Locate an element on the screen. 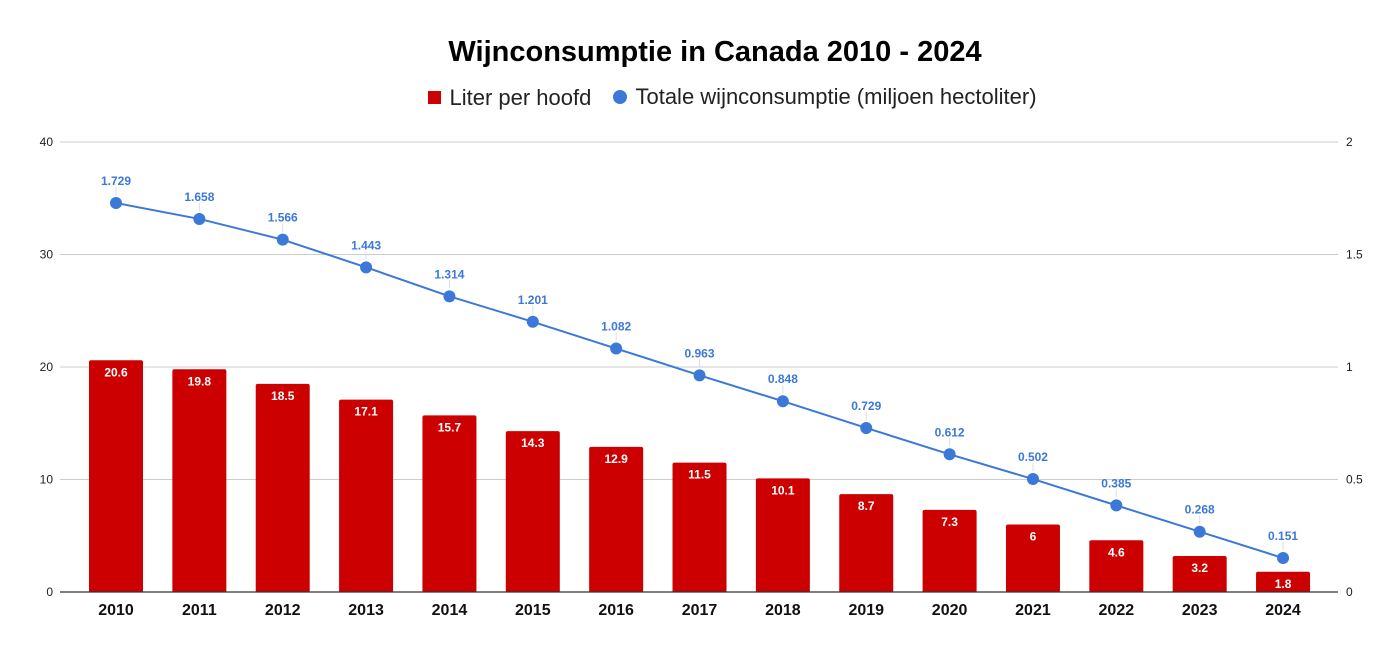 This screenshot has height=652, width=1399. x-tick-label: 2022 is located at coordinates (1117, 610).